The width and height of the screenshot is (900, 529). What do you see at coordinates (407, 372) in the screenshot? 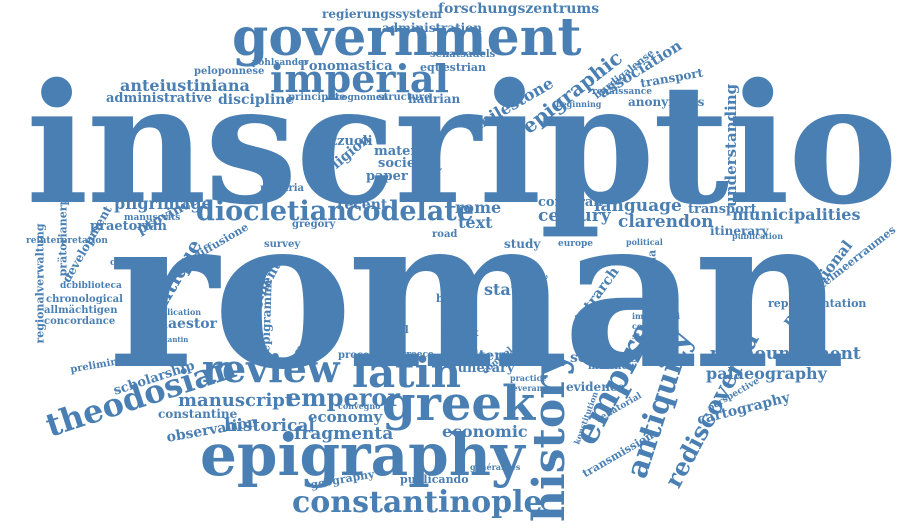
I see `word-latin: latin` at bounding box center [407, 372].